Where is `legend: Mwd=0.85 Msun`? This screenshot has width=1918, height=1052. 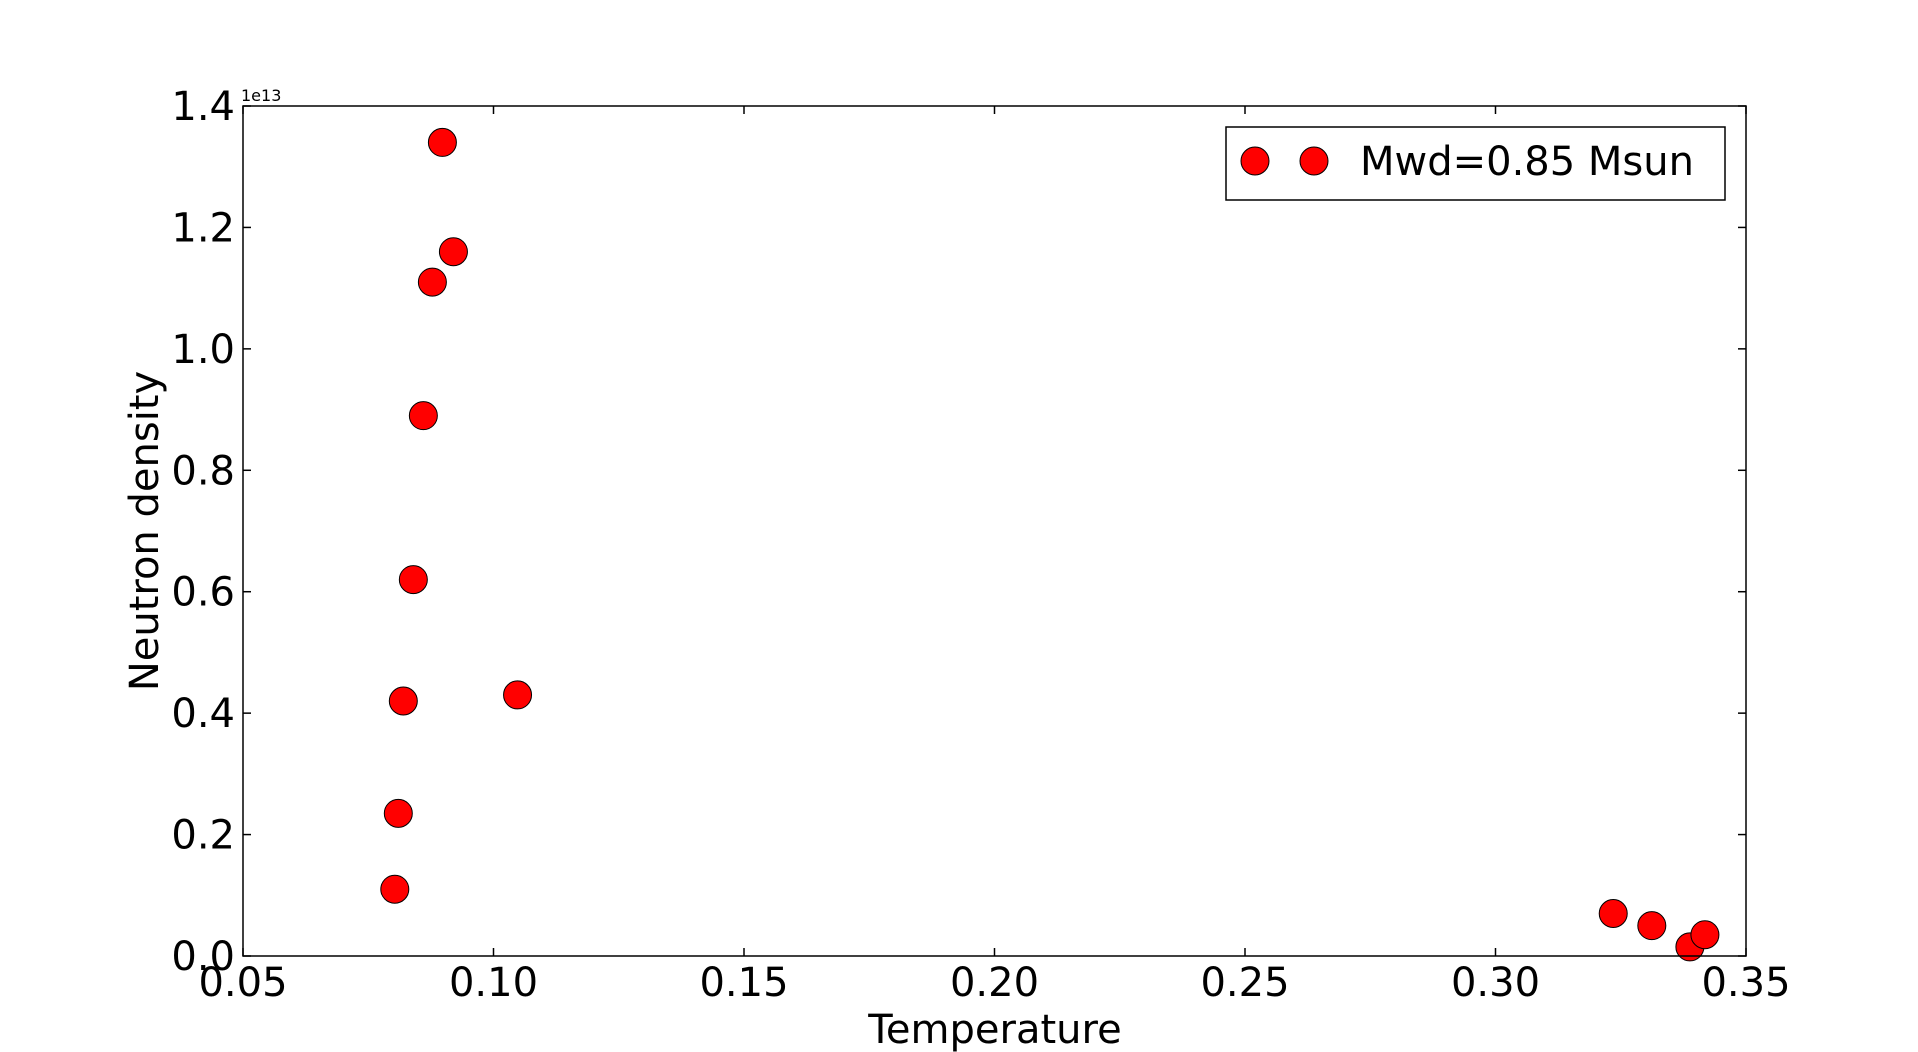 legend: Mwd=0.85 Msun is located at coordinates (1475, 163).